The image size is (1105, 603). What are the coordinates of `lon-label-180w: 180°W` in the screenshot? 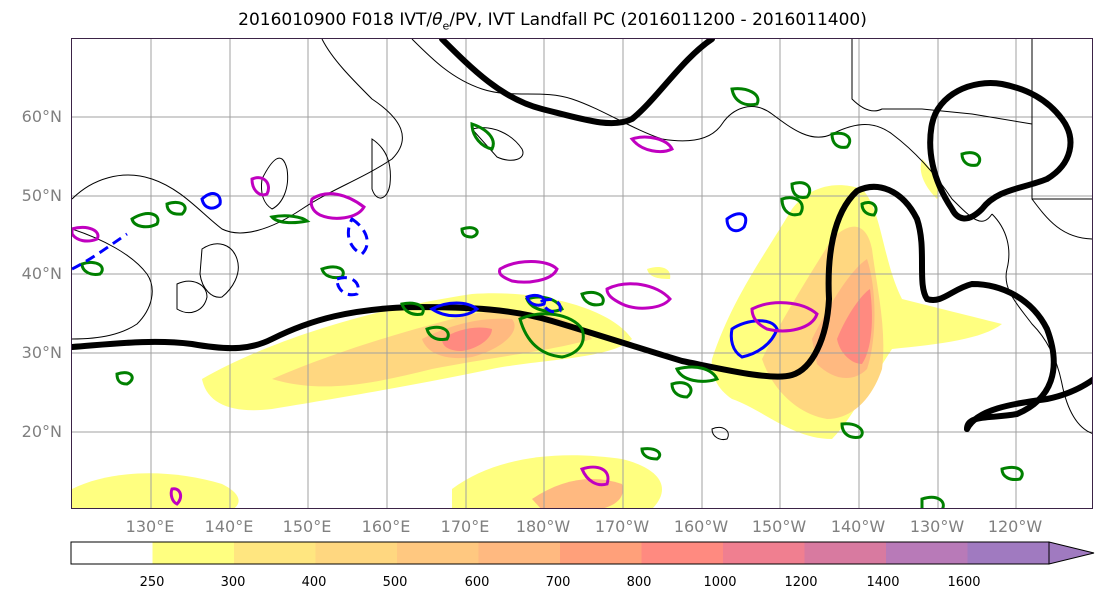 It's located at (543, 526).